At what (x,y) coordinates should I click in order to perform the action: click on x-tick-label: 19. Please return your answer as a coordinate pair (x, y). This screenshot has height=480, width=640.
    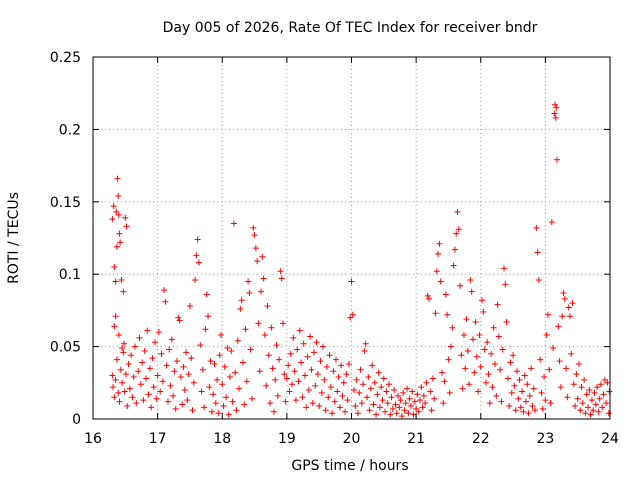
    Looking at the image, I should click on (287, 439).